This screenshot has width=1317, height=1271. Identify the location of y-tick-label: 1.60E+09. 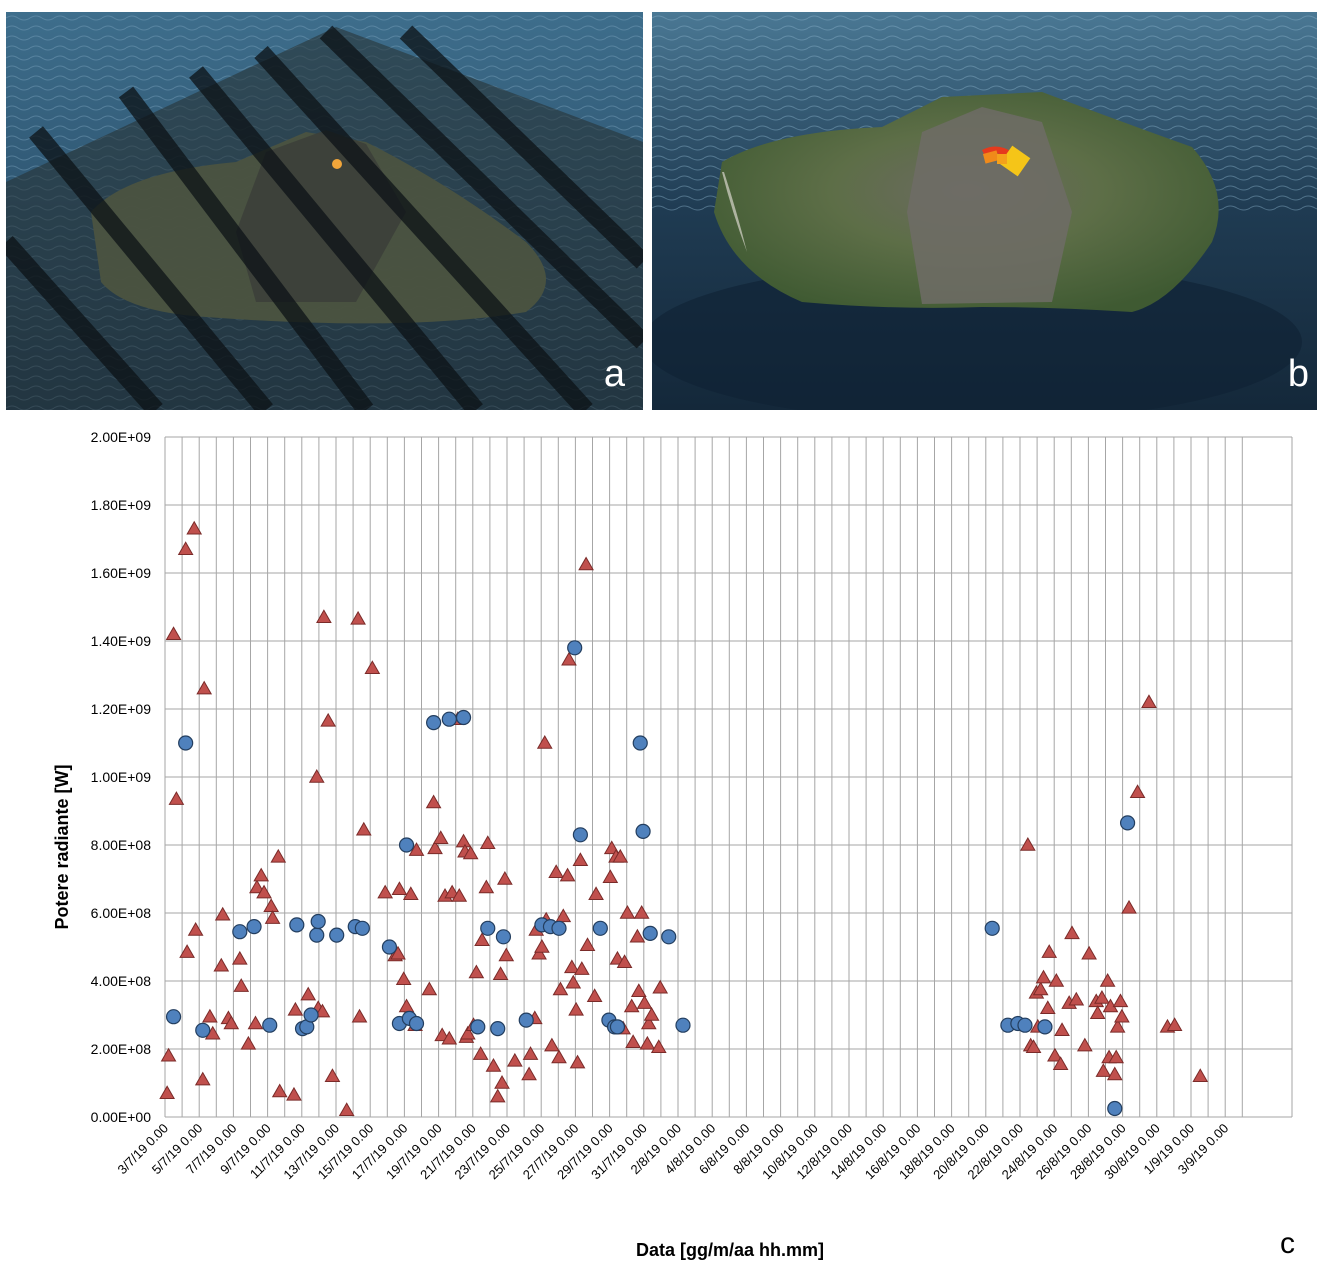
(121, 573).